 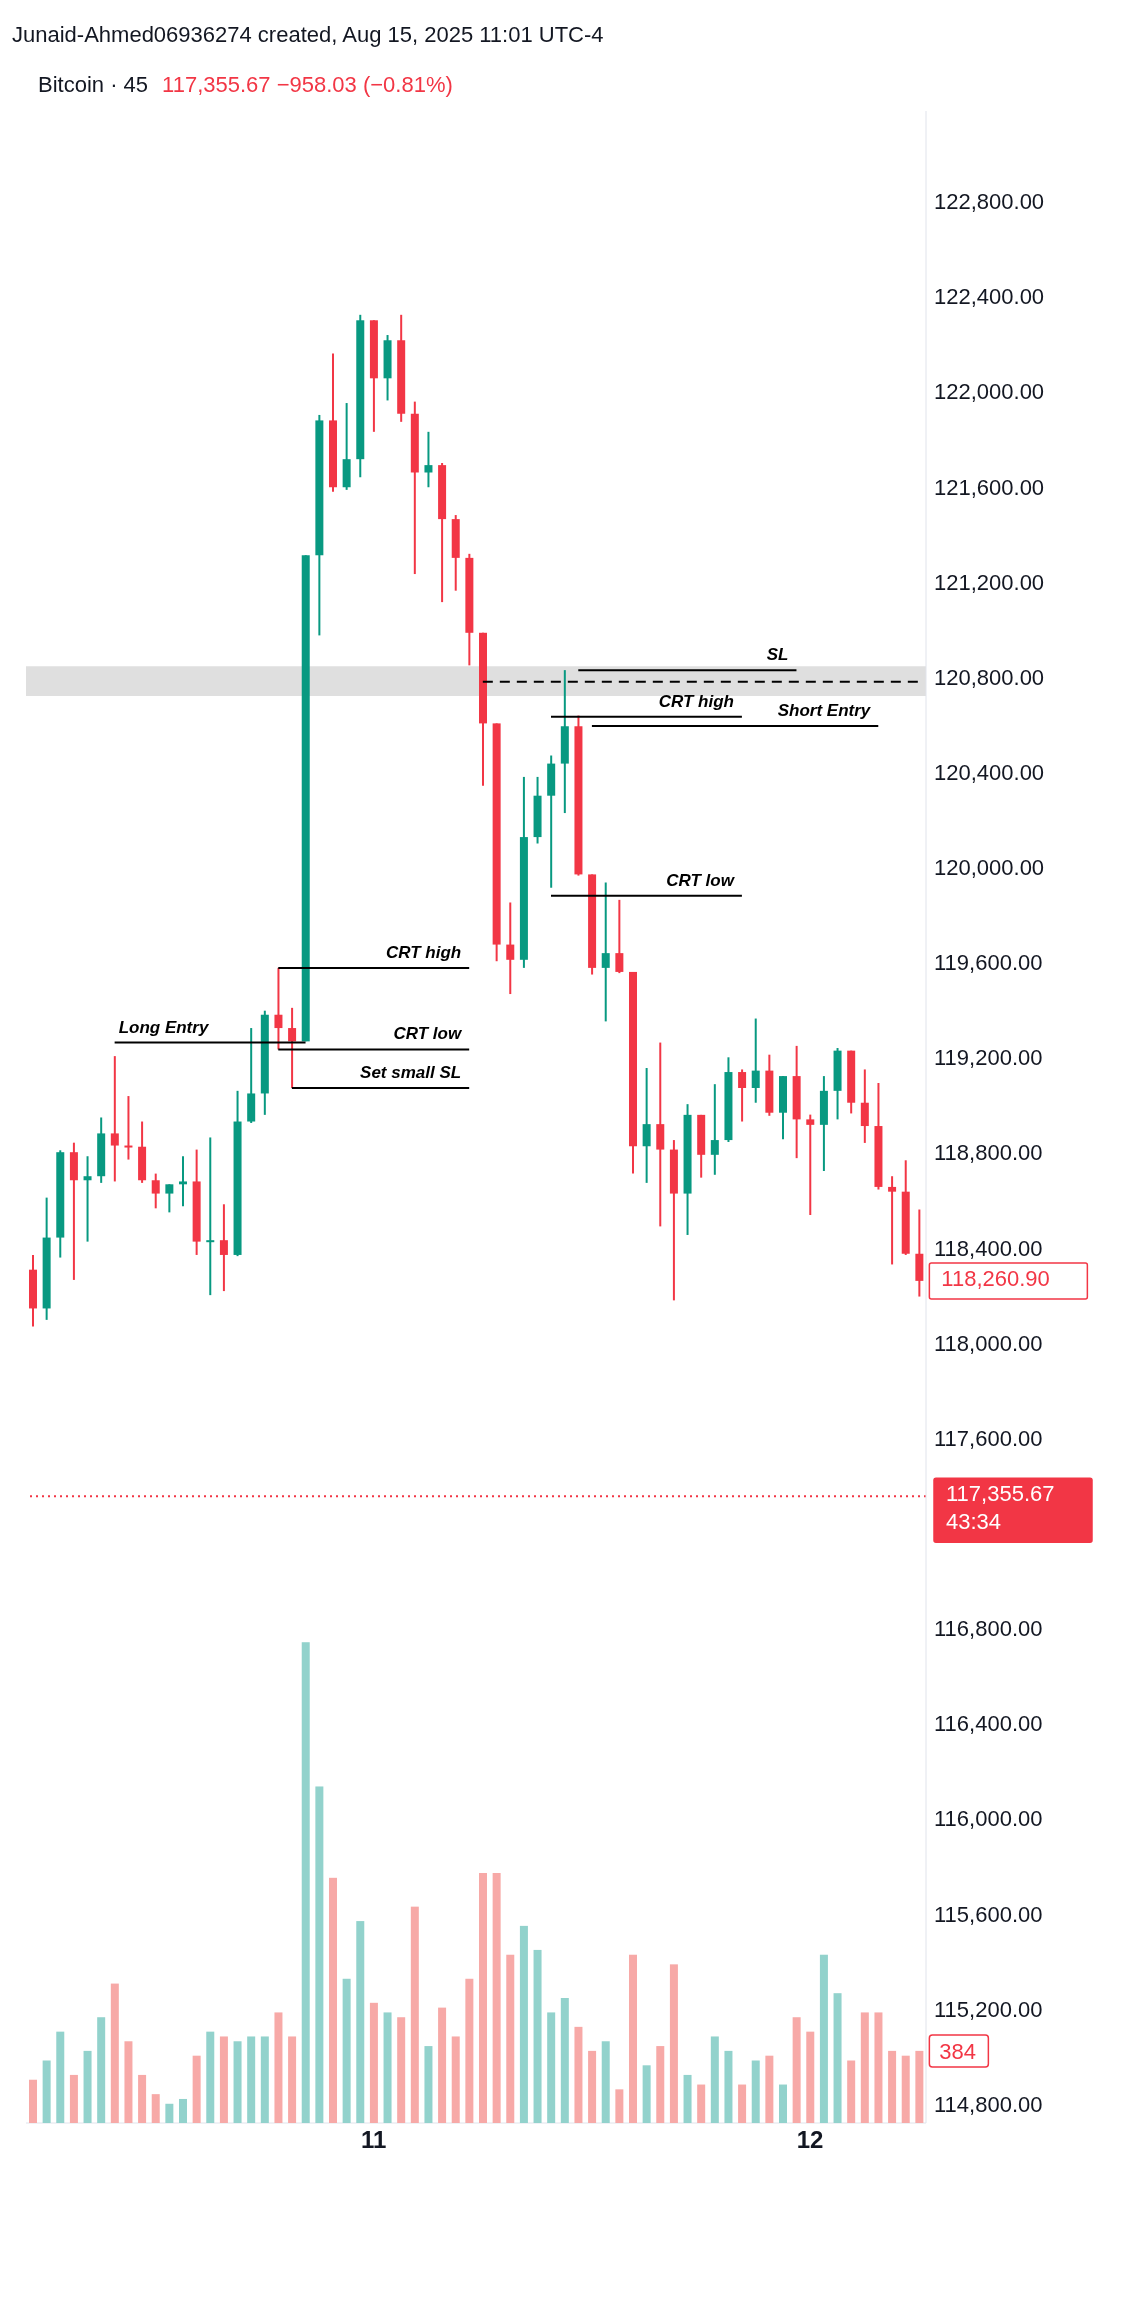 What do you see at coordinates (988, 1058) in the screenshot?
I see `y-tick-label: 119,200.00` at bounding box center [988, 1058].